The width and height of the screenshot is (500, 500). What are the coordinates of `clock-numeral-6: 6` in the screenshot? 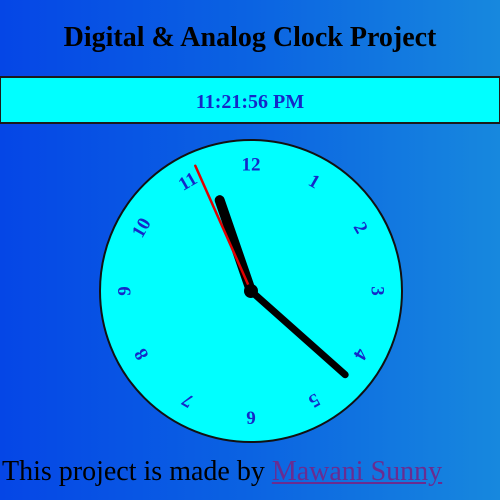 It's located at (251, 417).